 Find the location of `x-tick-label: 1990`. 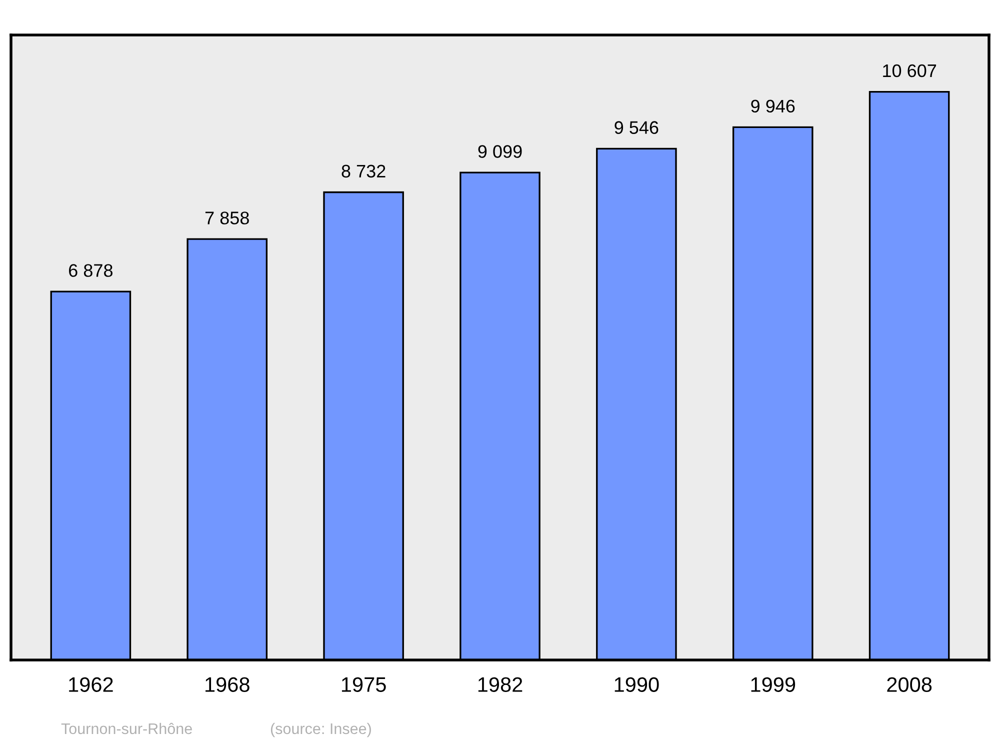

x-tick-label: 1990 is located at coordinates (636, 684).